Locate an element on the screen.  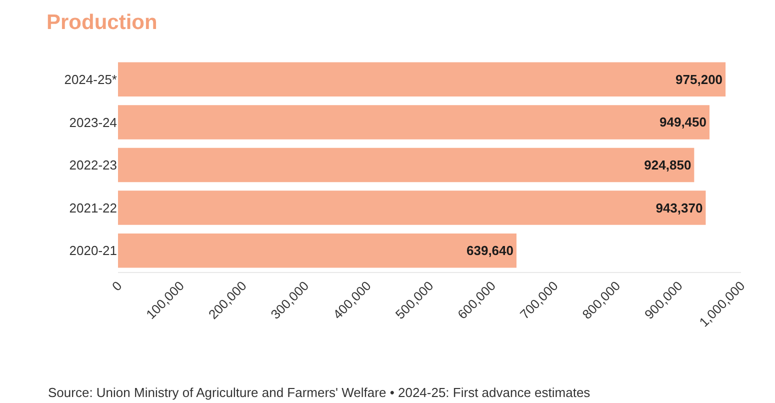
data-label: 639,640 is located at coordinates (490, 250).